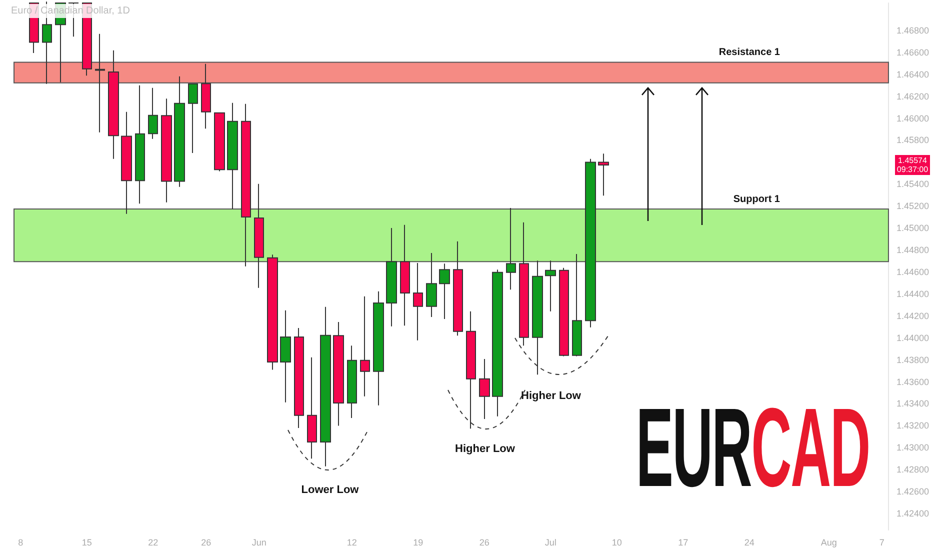  Describe the element at coordinates (87, 543) in the screenshot. I see `x-tick-label: 15` at that location.